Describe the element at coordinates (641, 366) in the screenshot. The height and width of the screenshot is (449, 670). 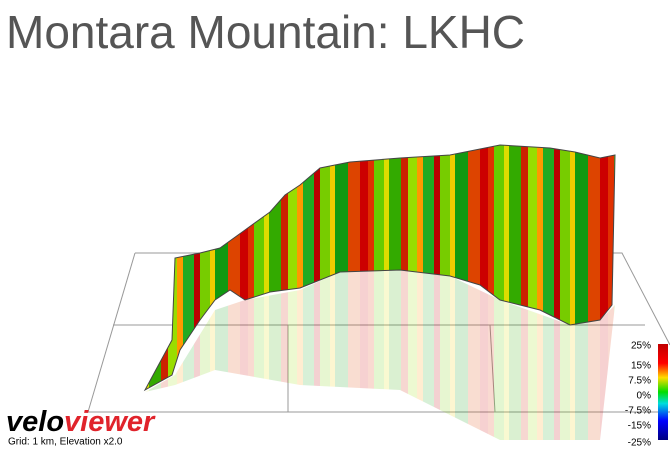
I see `legend-tick: 15%` at that location.